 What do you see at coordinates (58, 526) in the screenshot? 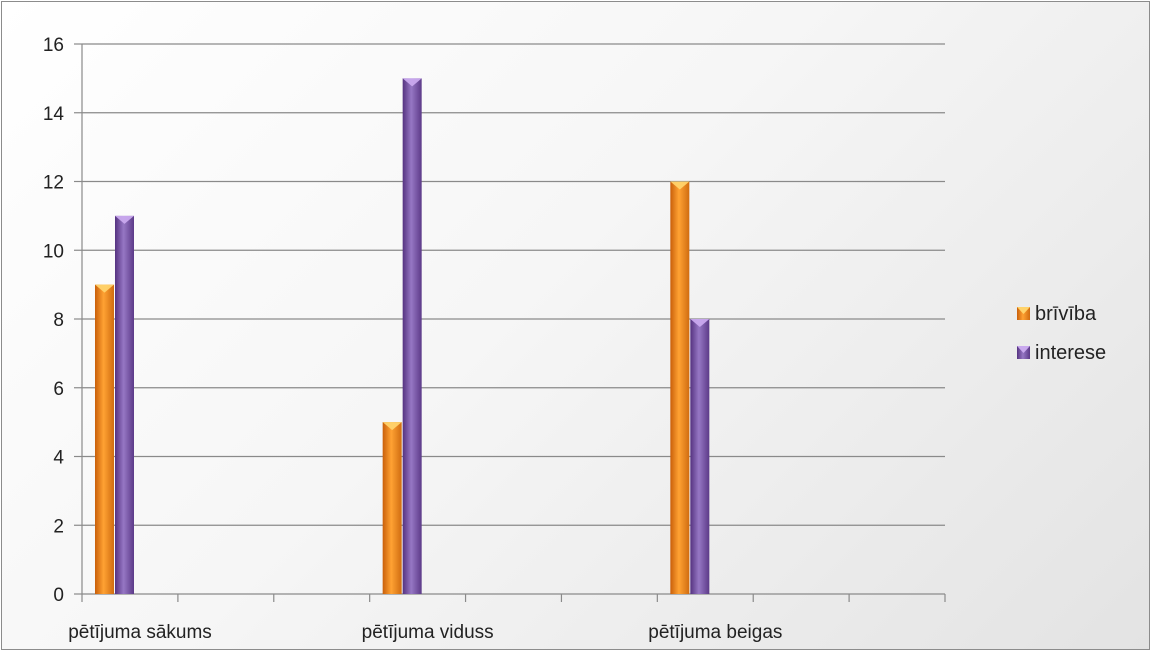
I see `y-tick-label: 2` at bounding box center [58, 526].